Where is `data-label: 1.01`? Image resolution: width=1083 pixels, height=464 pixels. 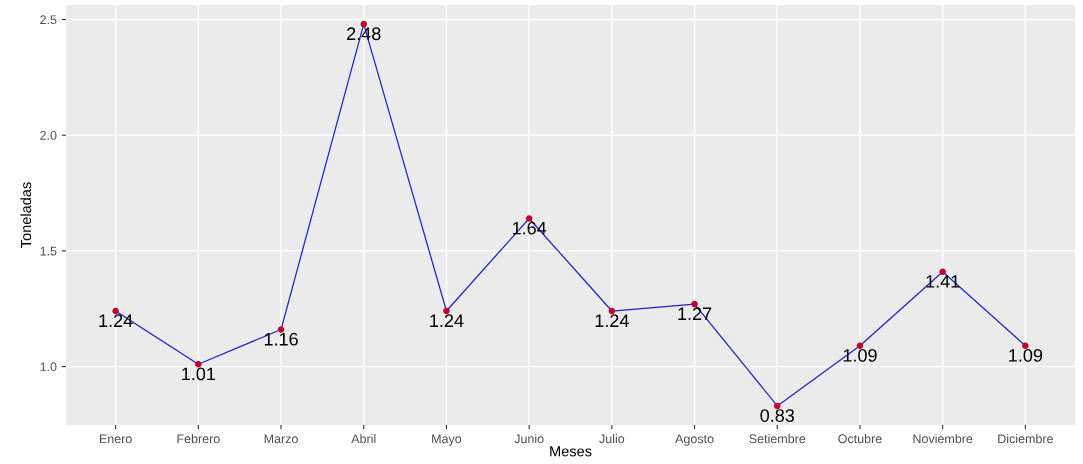 data-label: 1.01 is located at coordinates (199, 374).